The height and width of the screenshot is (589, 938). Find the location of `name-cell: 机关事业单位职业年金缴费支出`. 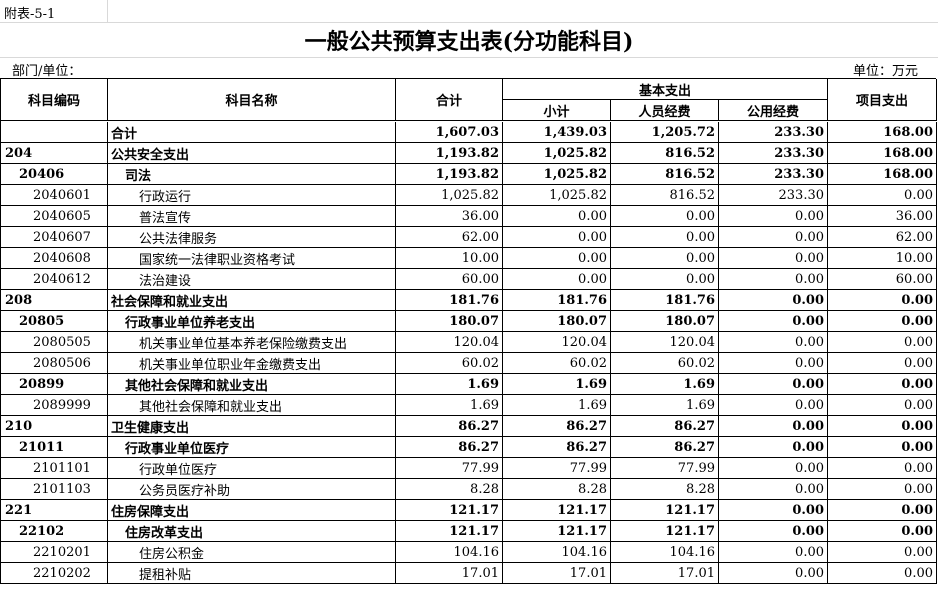

name-cell: 机关事业单位职业年金缴费支出 is located at coordinates (252, 363).